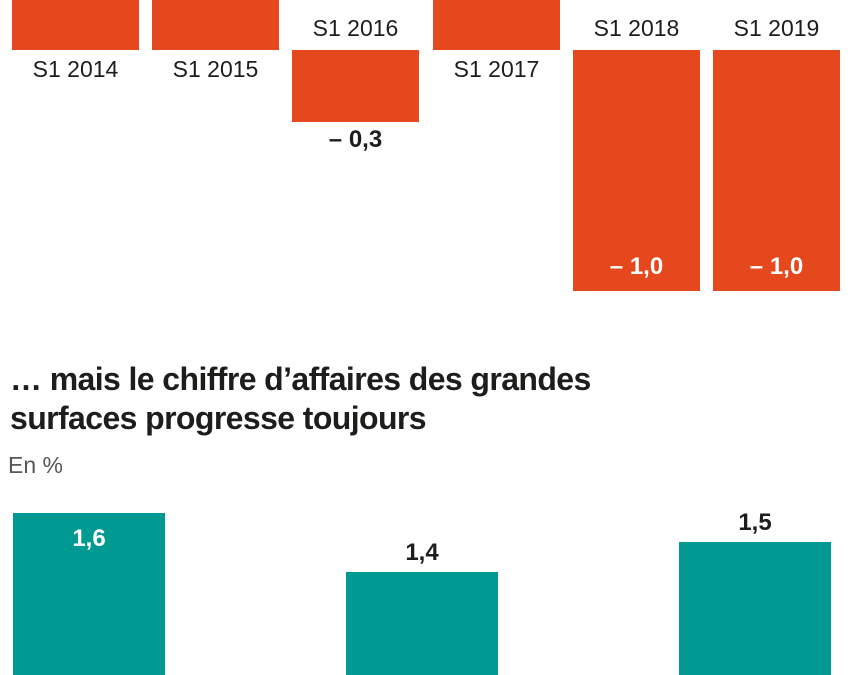 The height and width of the screenshot is (675, 860). What do you see at coordinates (496, 25) in the screenshot?
I see `bar-s1-2017` at bounding box center [496, 25].